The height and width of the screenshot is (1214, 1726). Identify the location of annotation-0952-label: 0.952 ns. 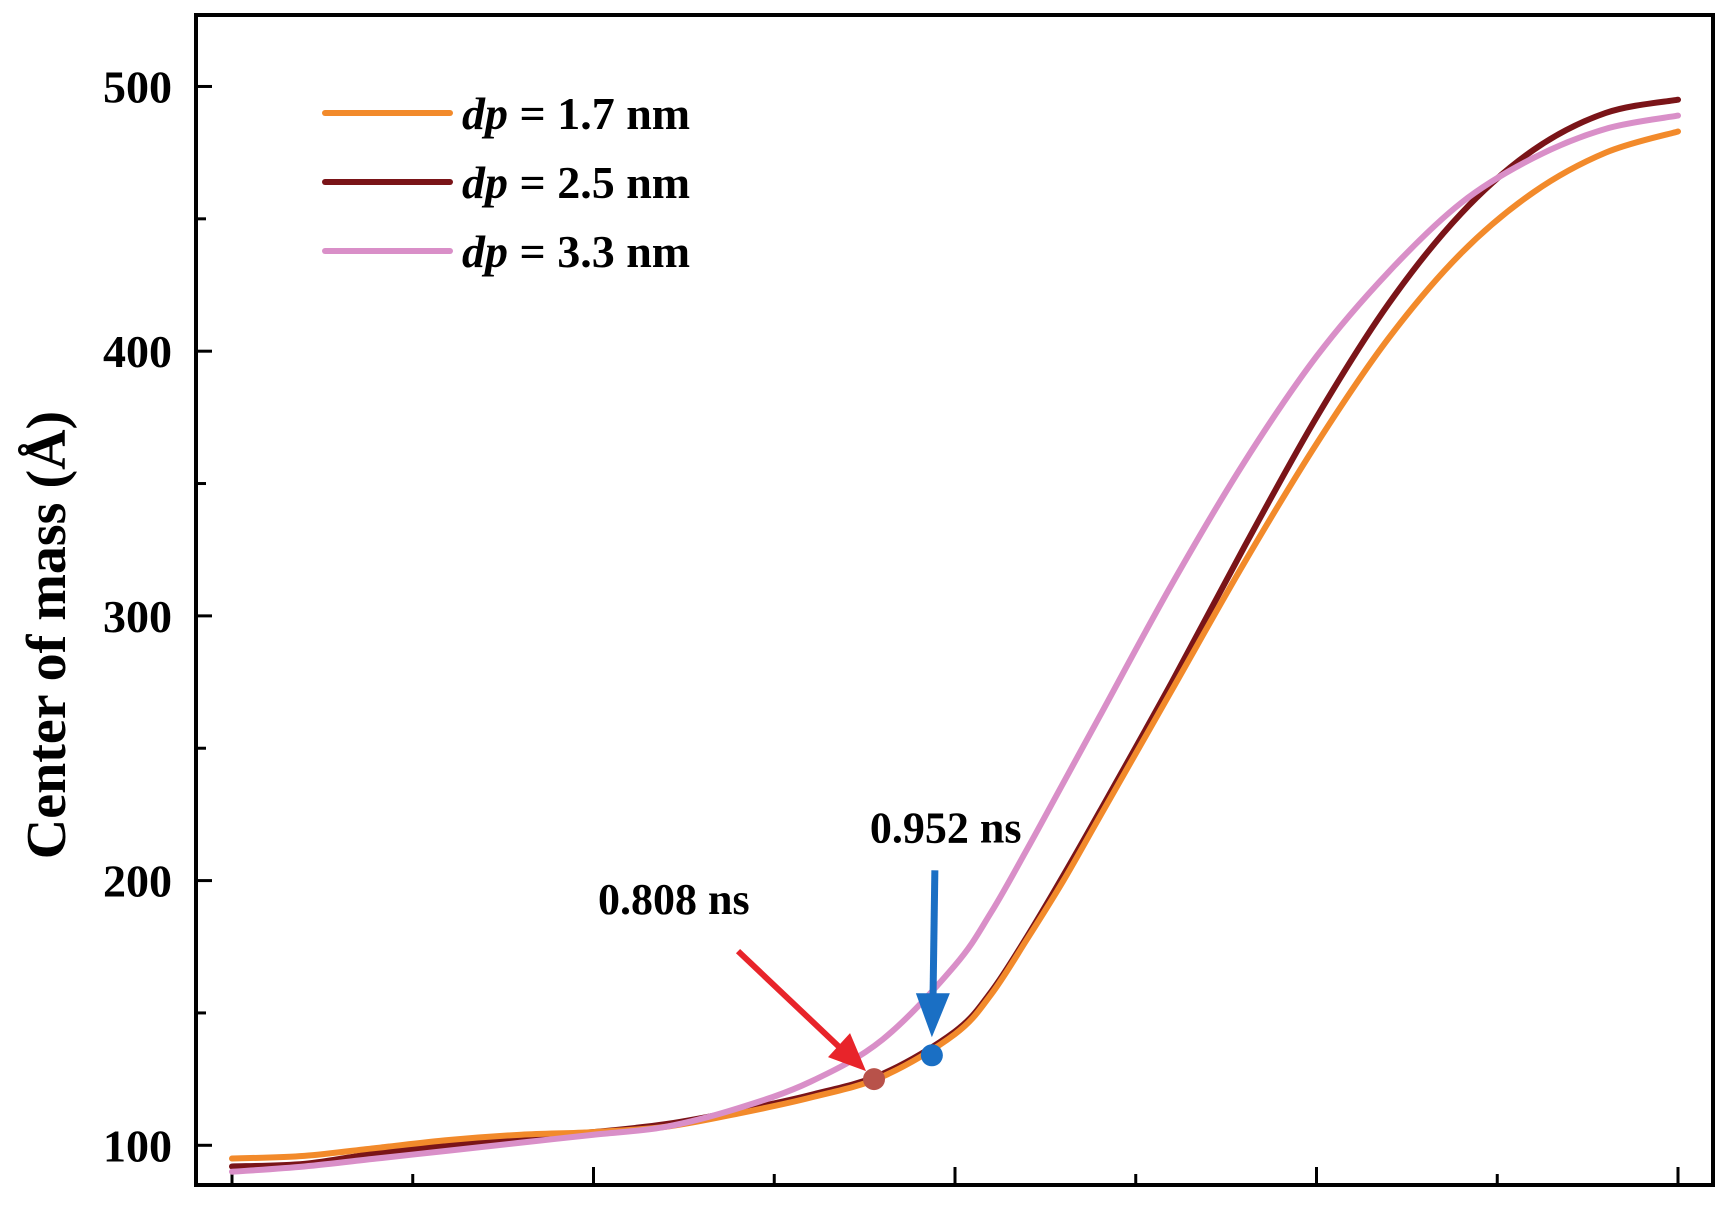
(946, 827).